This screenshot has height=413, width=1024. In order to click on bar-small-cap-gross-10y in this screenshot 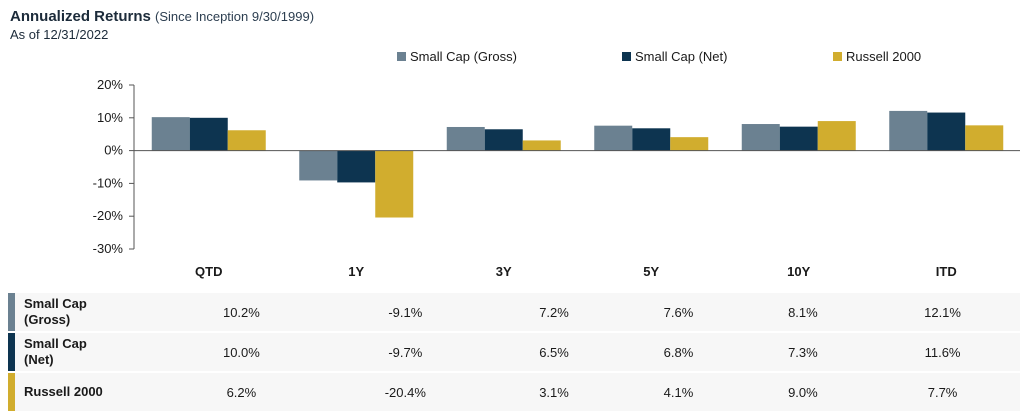, I will do `click(760, 137)`.